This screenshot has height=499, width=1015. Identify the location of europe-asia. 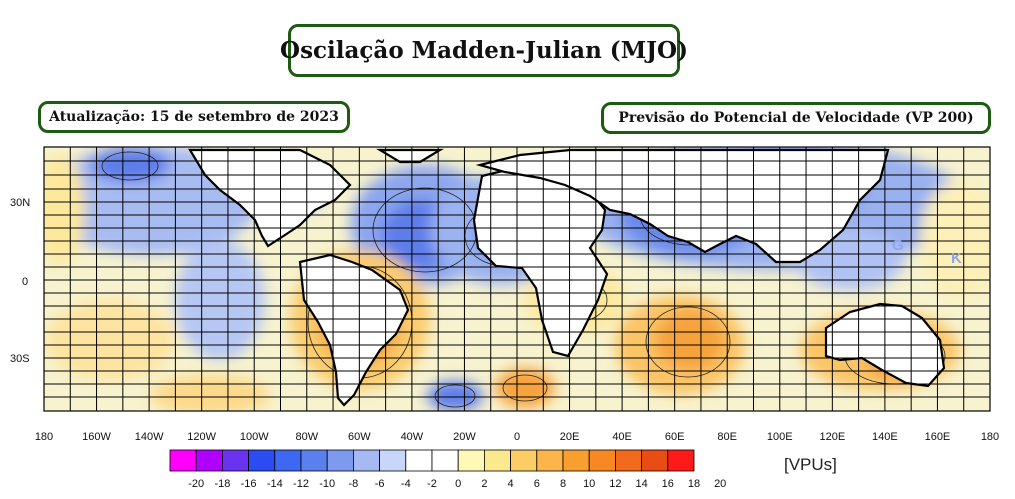
(682, 206).